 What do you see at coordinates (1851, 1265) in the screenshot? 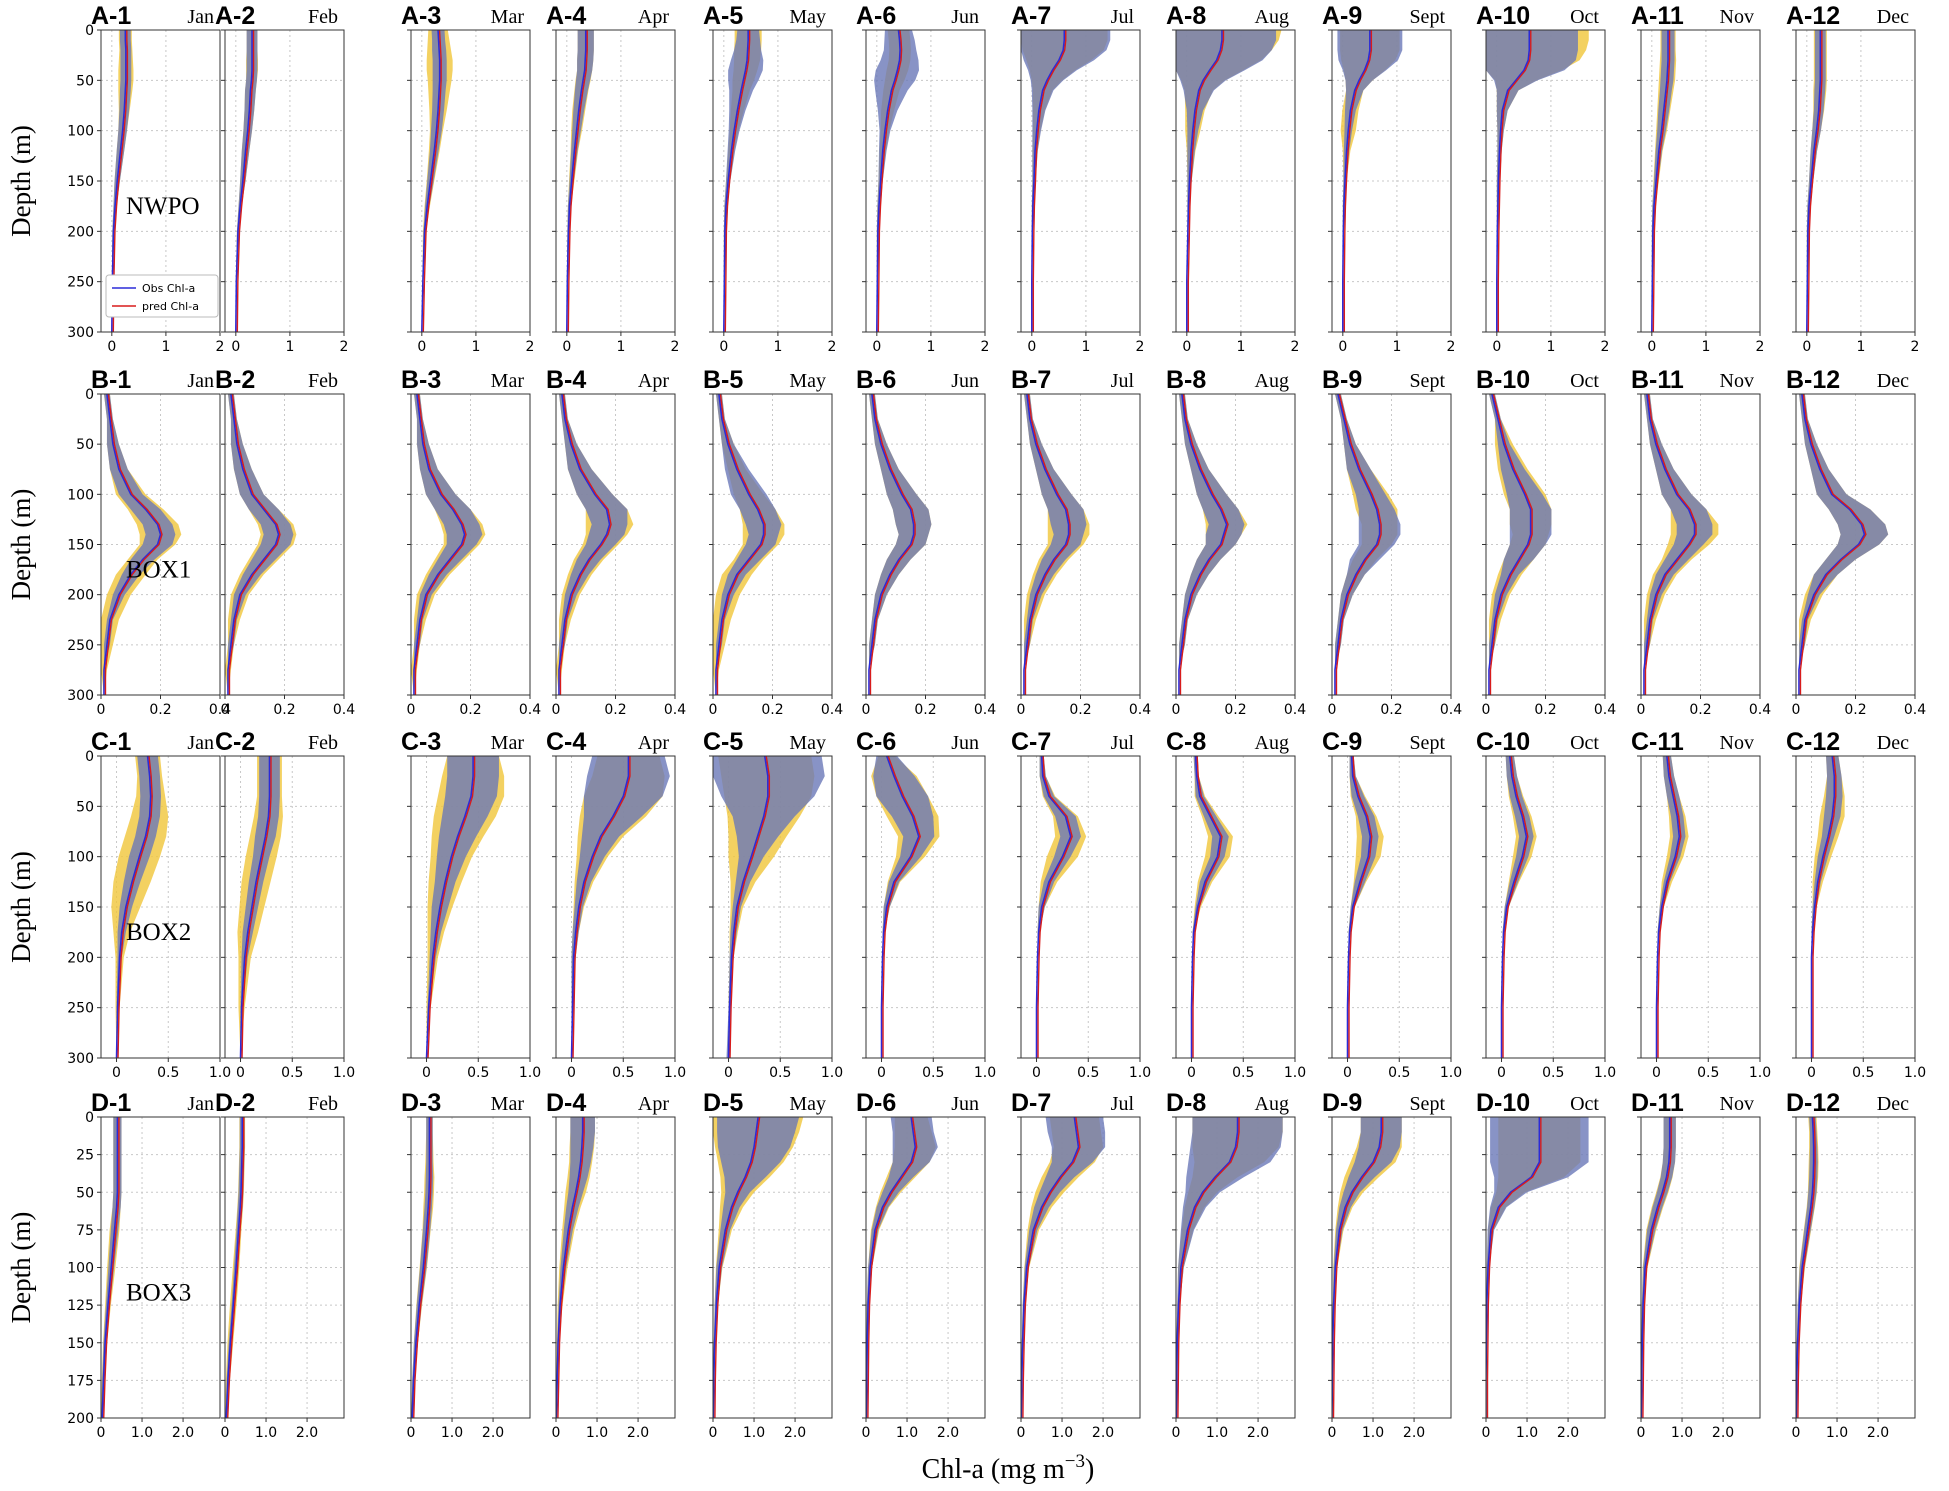
I see `panel-D-12: 0 1.0 2.0 D-12 Dec` at bounding box center [1851, 1265].